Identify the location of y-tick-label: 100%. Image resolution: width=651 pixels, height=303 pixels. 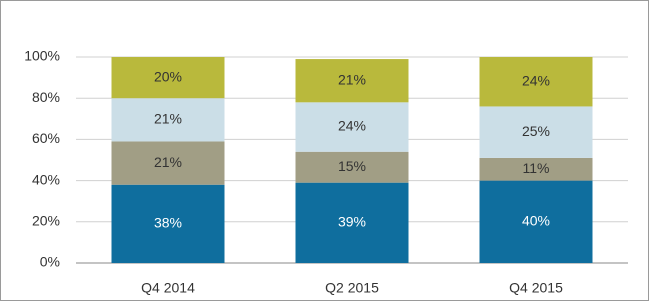
(42, 56).